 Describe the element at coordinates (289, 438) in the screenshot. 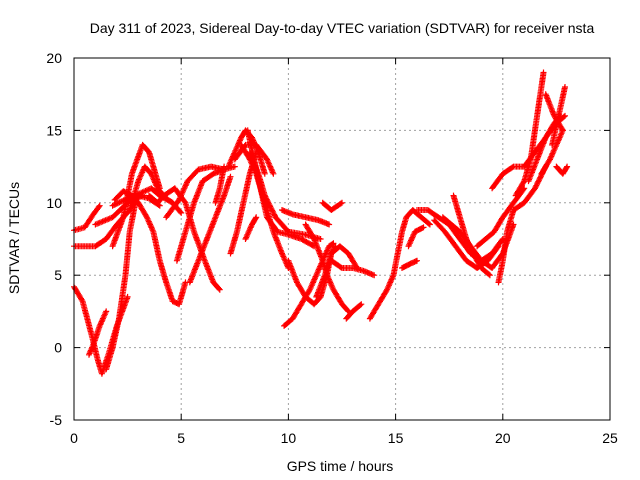

I see `x-tick-label: 10` at that location.